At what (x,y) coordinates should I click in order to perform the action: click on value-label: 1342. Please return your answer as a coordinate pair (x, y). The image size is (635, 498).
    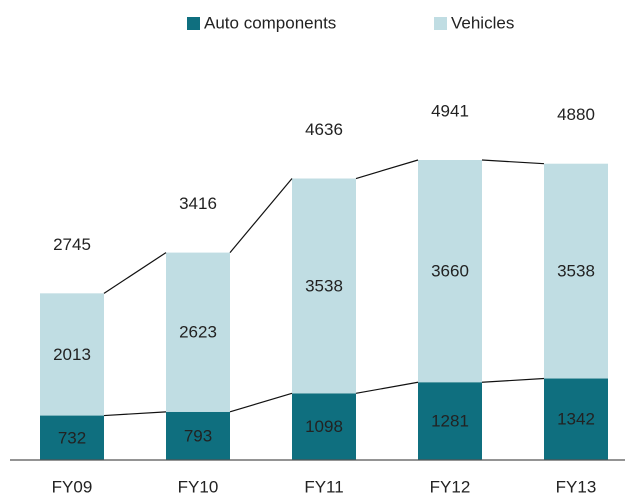
    Looking at the image, I should click on (576, 419).